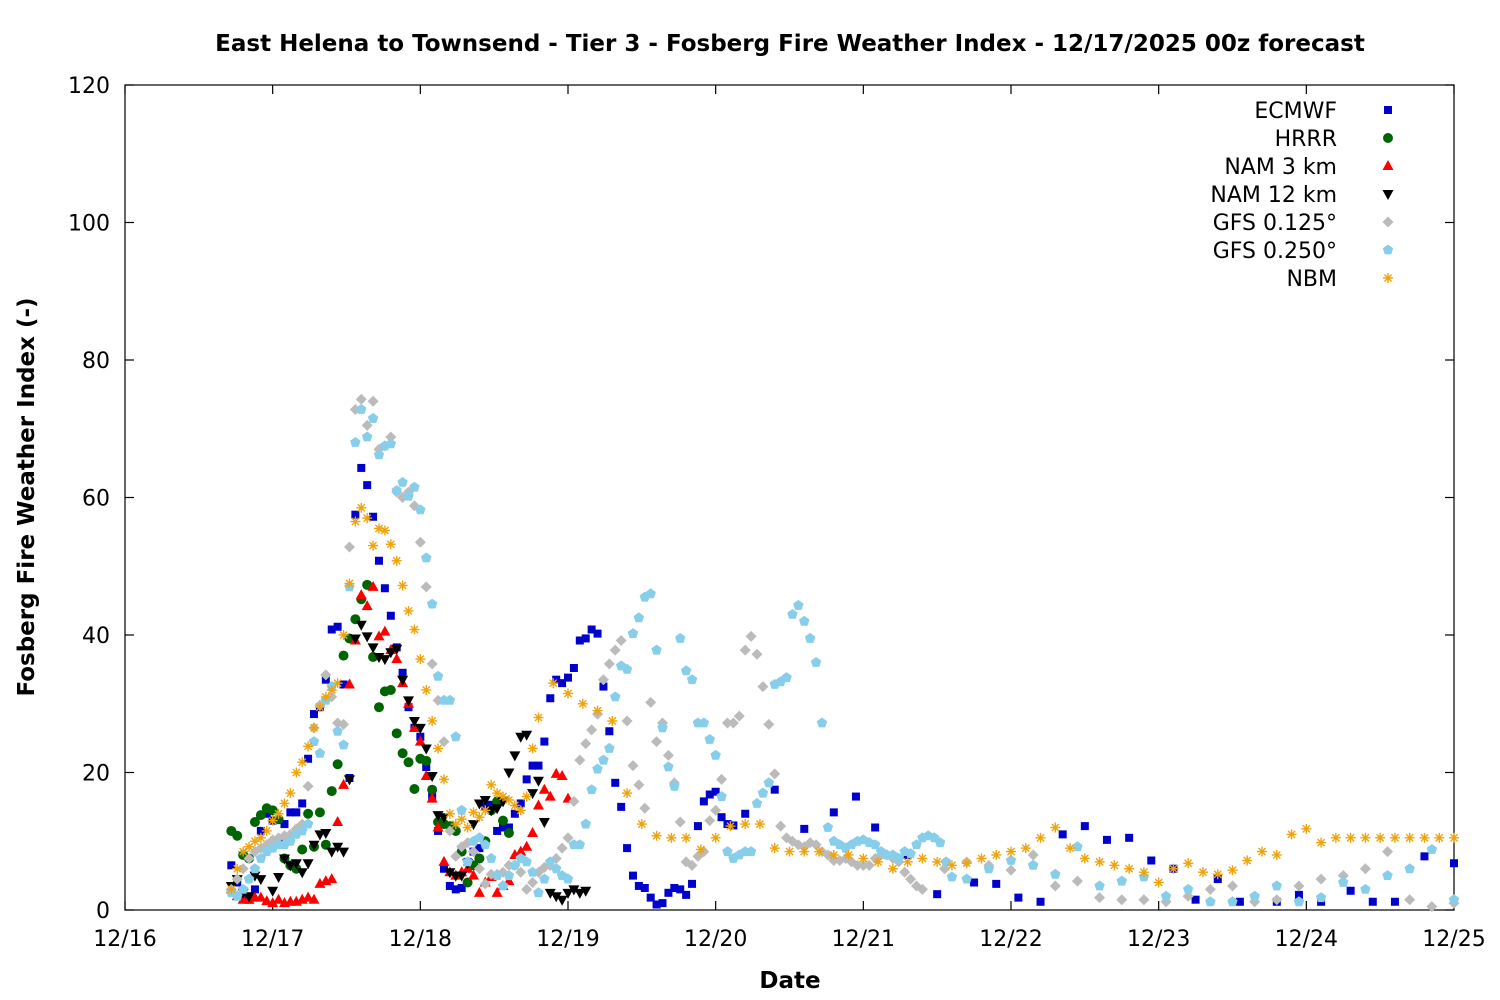 The image size is (1500, 1000). What do you see at coordinates (1158, 939) in the screenshot?
I see `x-tick-label: 12/23` at bounding box center [1158, 939].